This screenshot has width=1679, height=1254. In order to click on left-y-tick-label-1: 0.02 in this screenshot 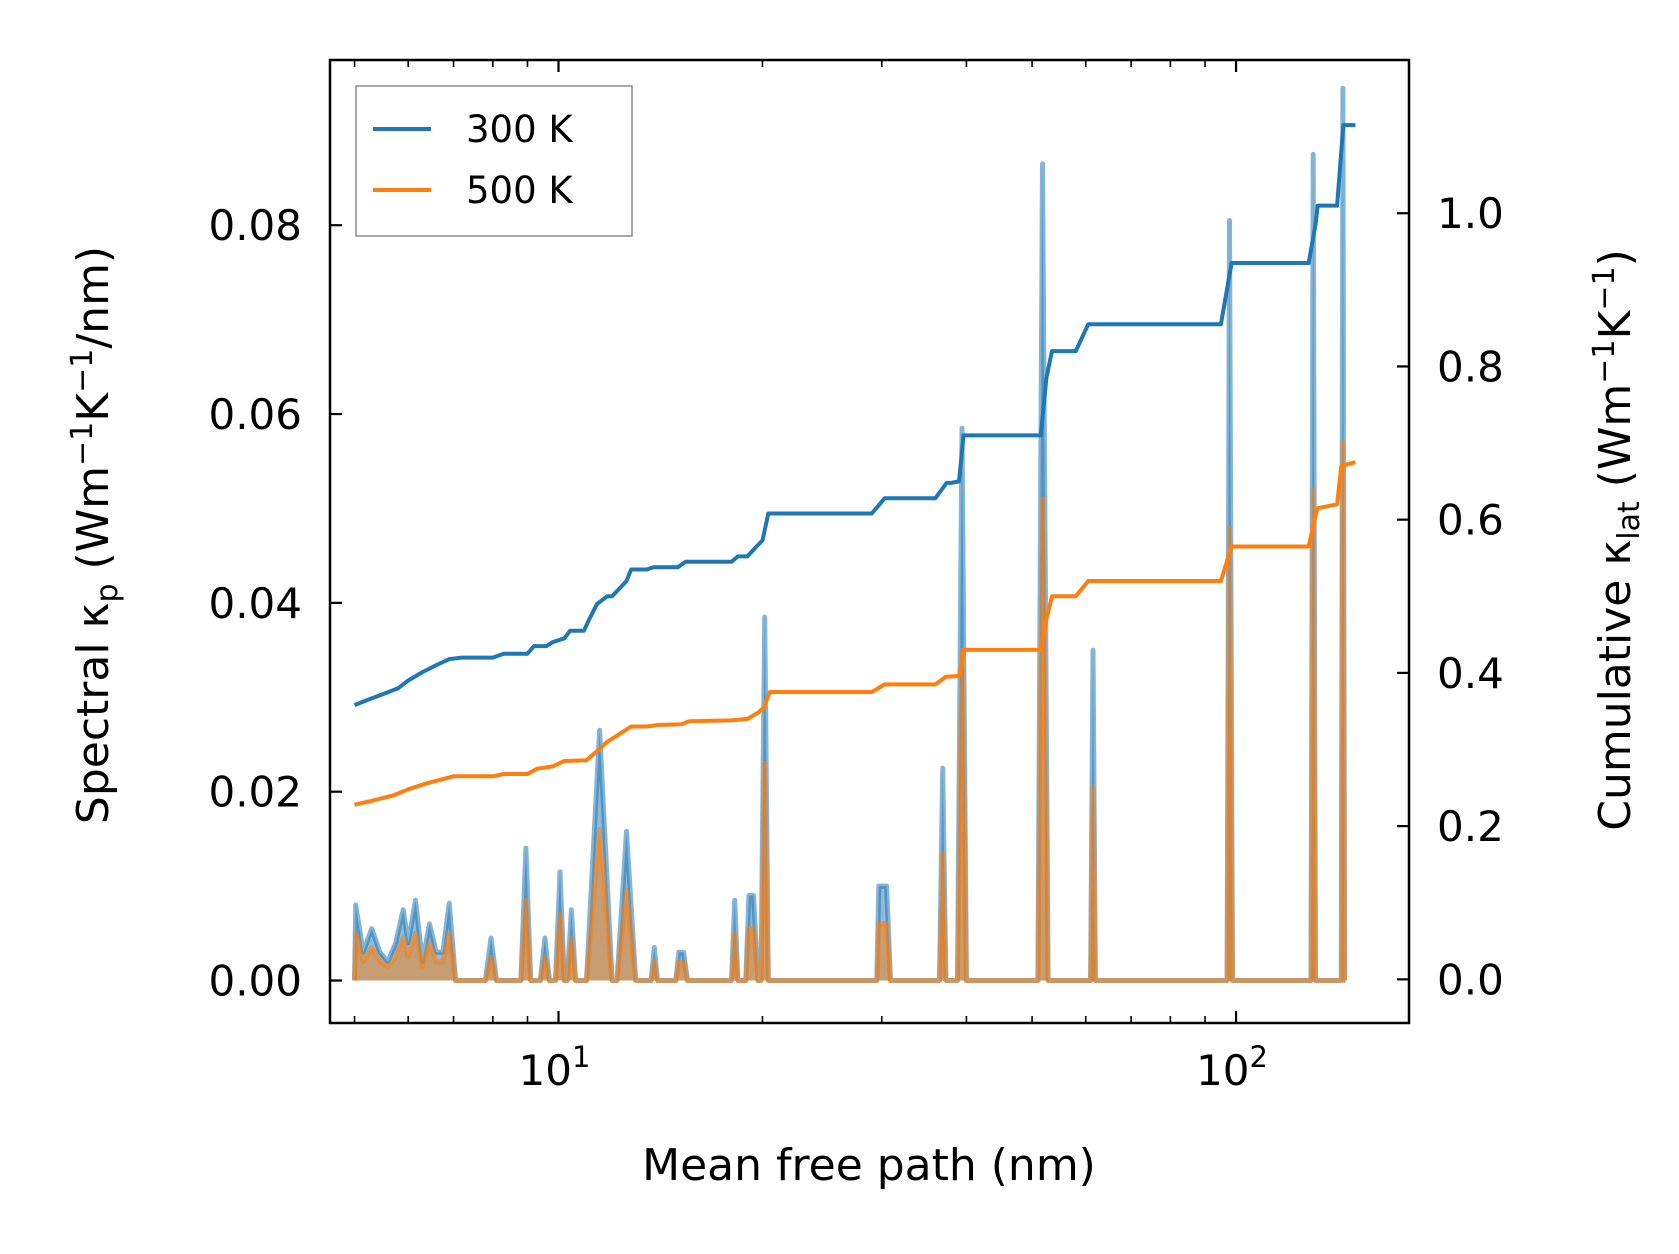, I will do `click(255, 792)`.